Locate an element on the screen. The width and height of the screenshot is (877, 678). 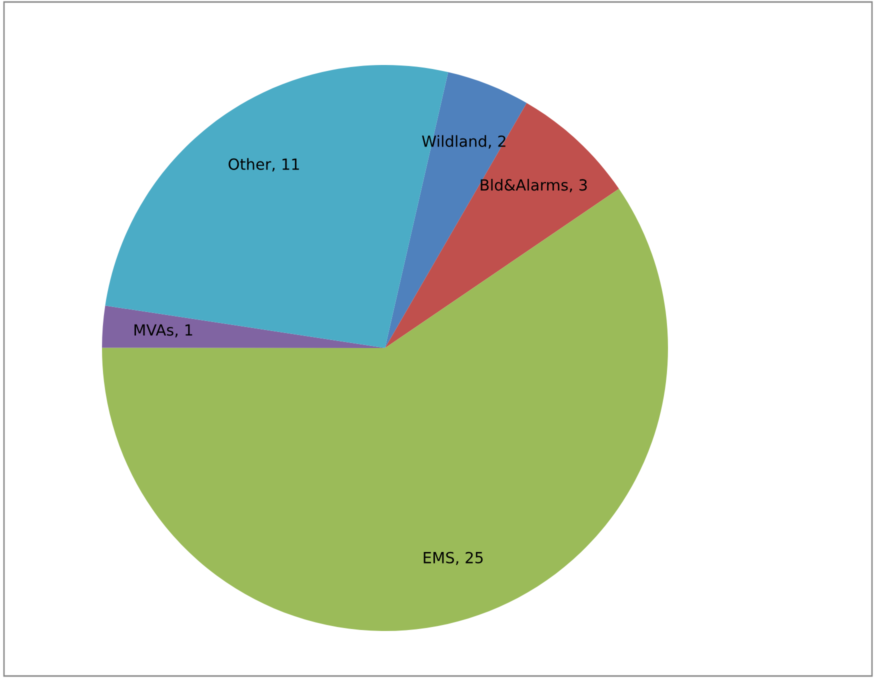
slice-label: Other is located at coordinates (250, 164).